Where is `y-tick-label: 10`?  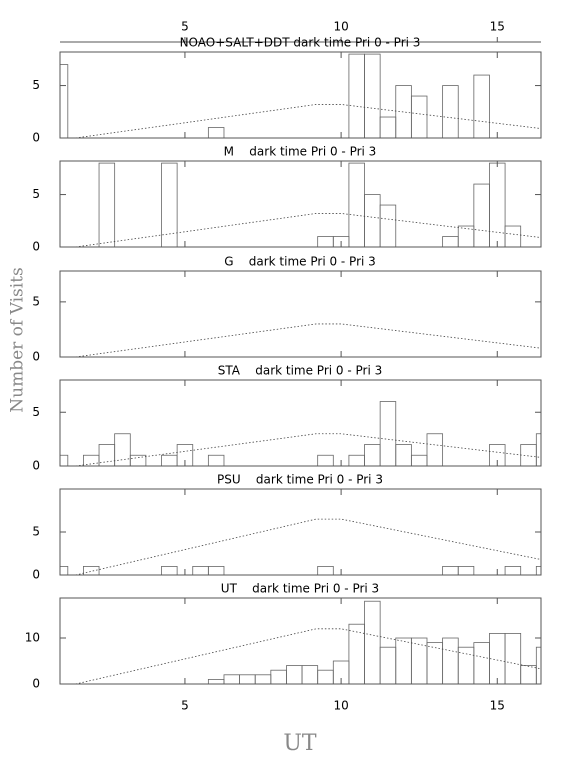 y-tick-label: 10 is located at coordinates (32, 638).